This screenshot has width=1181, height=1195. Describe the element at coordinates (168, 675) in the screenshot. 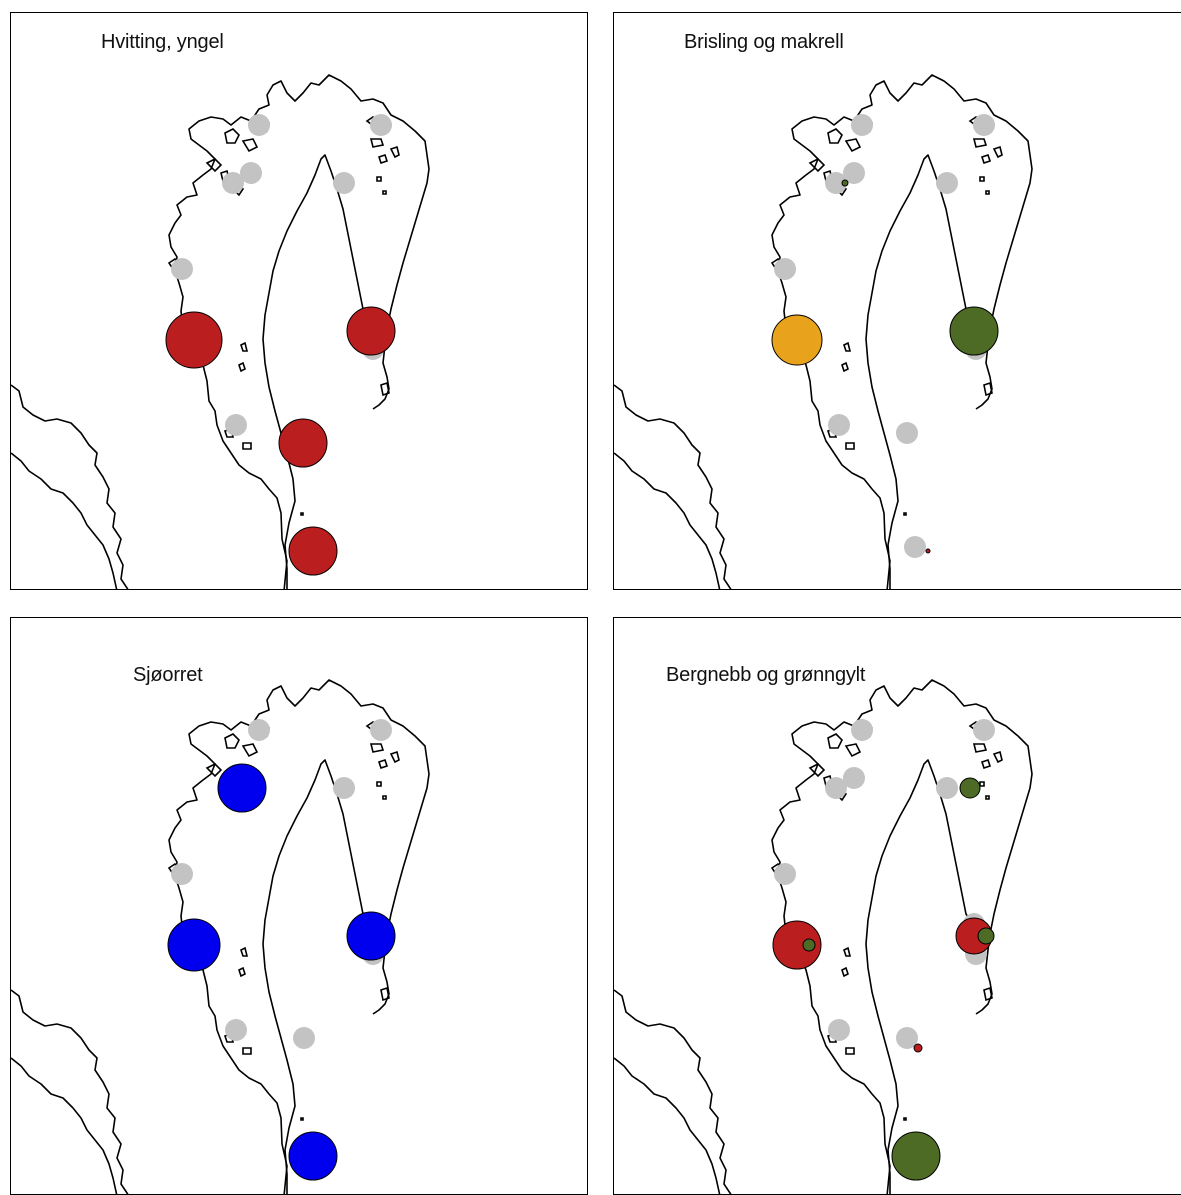

I see `panel-title: Sjøorret` at that location.